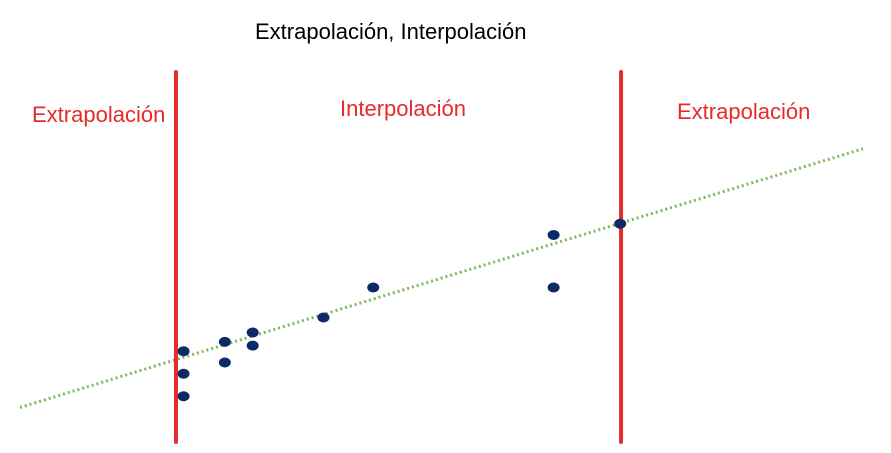 The height and width of the screenshot is (453, 891). I want to click on region-label-extrapolation-left: Extrapolación, so click(99, 114).